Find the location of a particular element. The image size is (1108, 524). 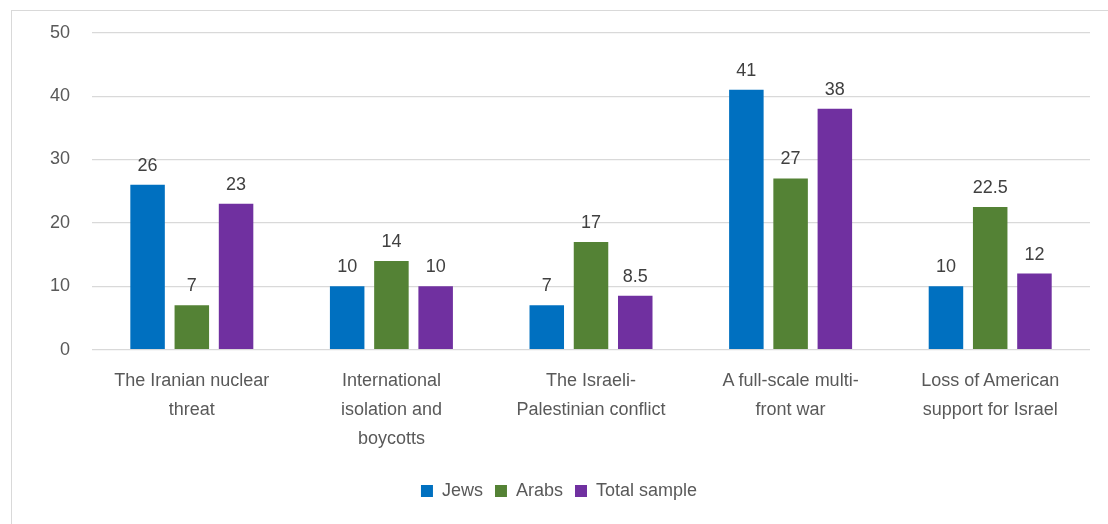

x-tick-label: The Iranian nuclear threat is located at coordinates (192, 394).